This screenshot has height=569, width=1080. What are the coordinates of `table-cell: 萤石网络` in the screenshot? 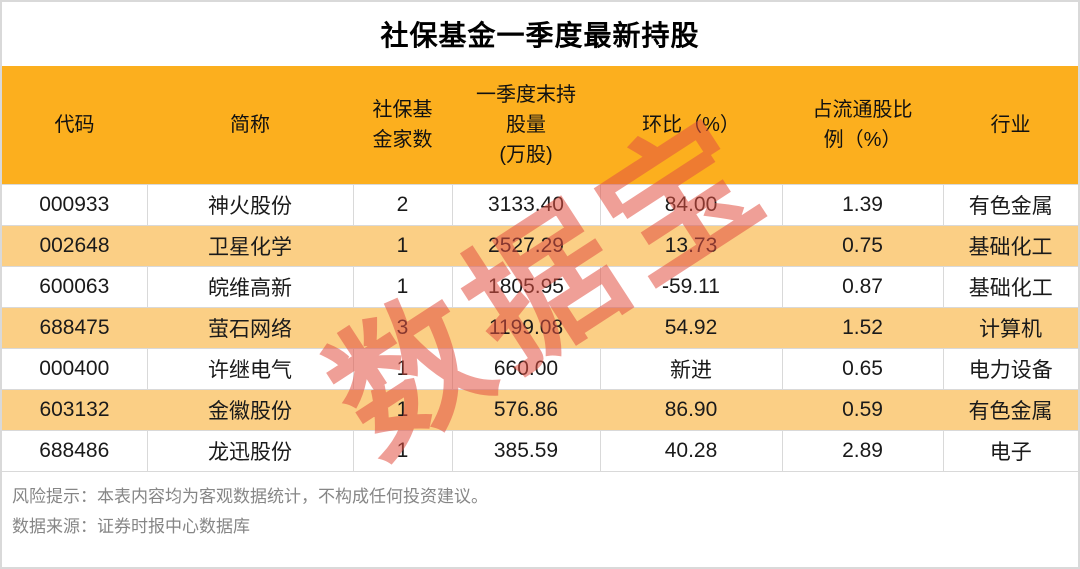 It's located at (250, 328).